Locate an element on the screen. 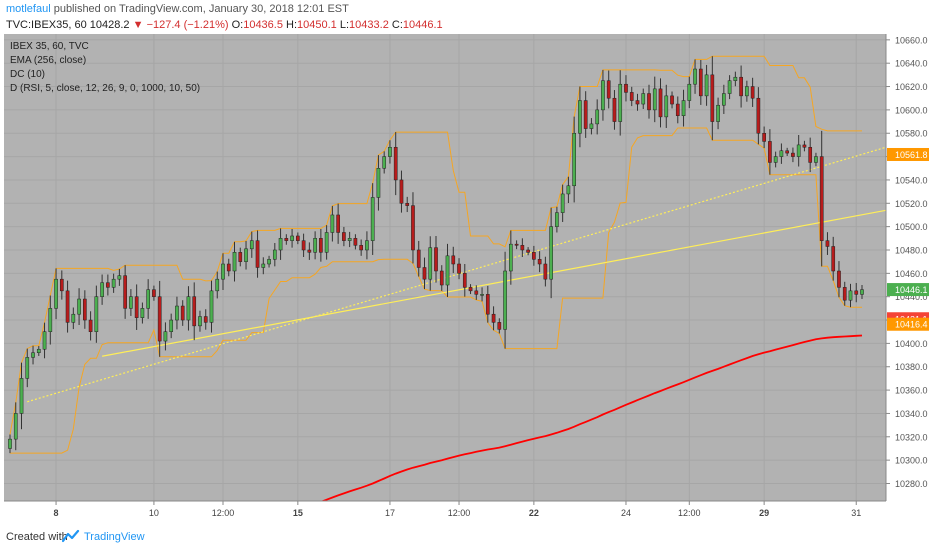  price-axis-label: 10620.0 is located at coordinates (911, 87).